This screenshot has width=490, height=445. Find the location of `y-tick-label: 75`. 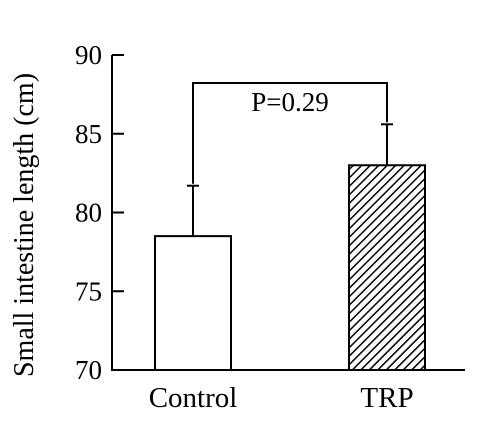

y-tick-label: 75 is located at coordinates (88, 291).